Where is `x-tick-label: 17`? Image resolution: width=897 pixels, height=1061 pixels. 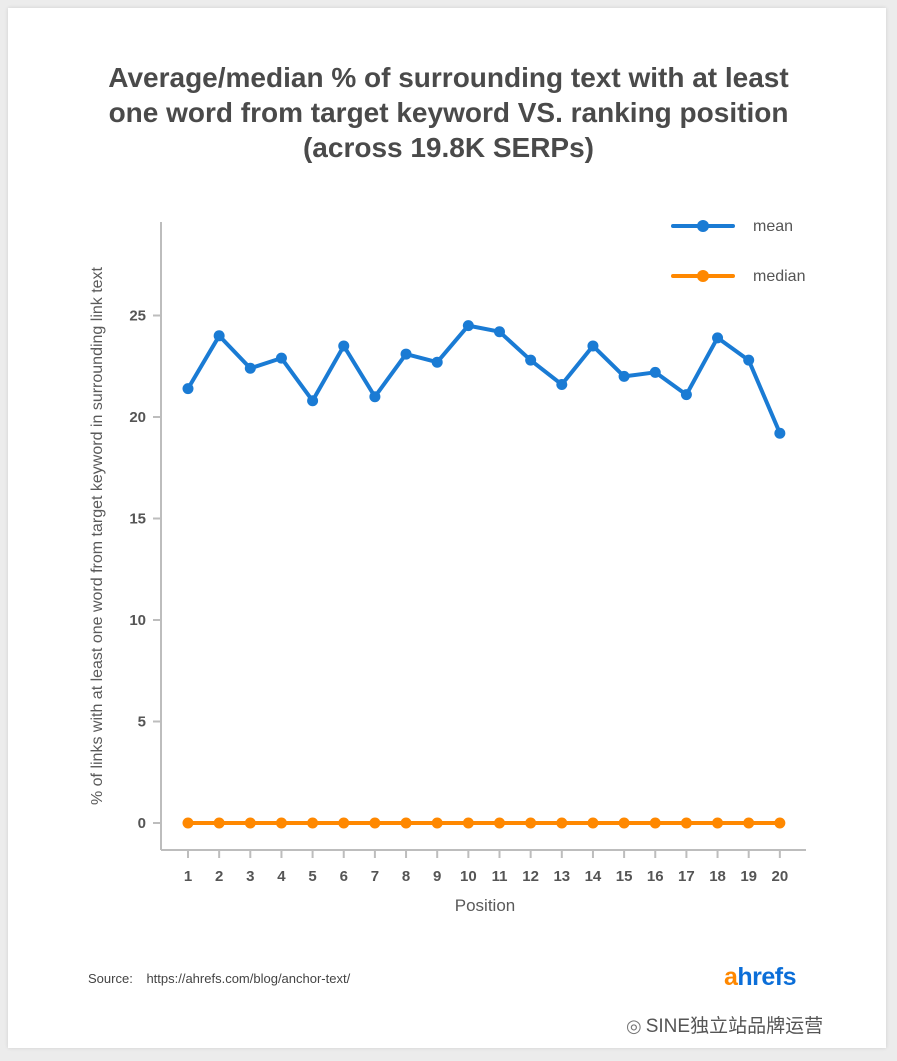 x-tick-label: 17 is located at coordinates (686, 876).